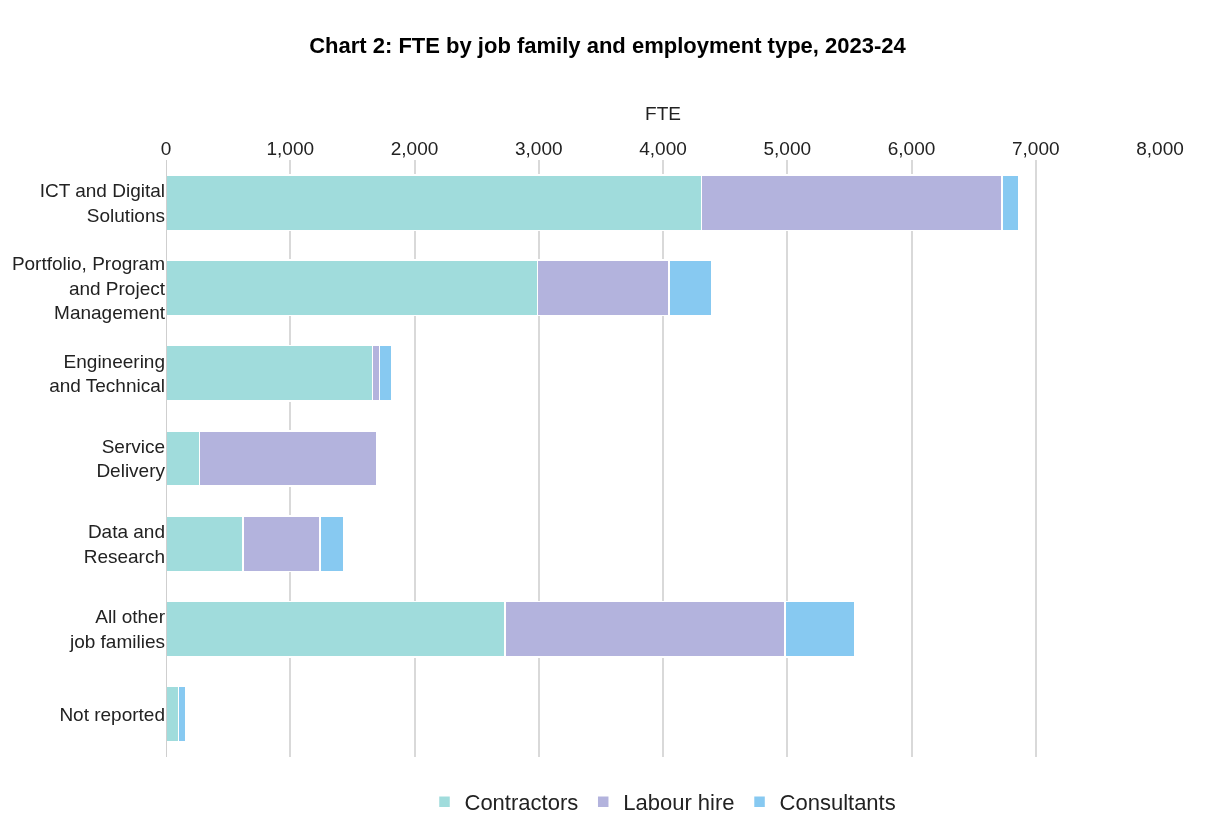 The height and width of the screenshot is (835, 1215). I want to click on y-tick-label: ICT and Digital Solutions, so click(102, 202).